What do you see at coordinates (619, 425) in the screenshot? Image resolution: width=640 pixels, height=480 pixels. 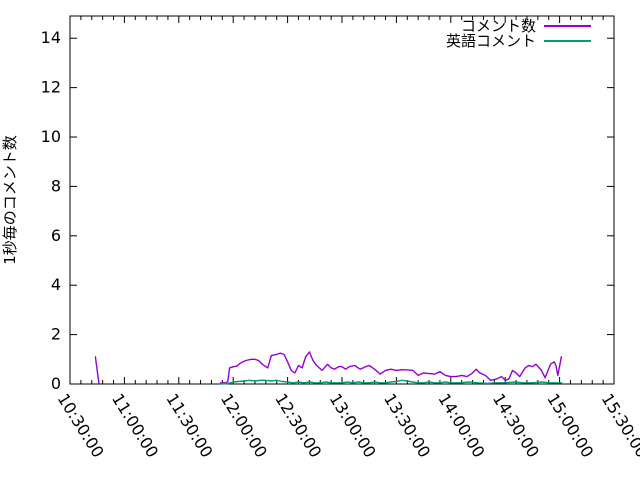 I see `x-tick-label: 15:30:00` at bounding box center [619, 425].